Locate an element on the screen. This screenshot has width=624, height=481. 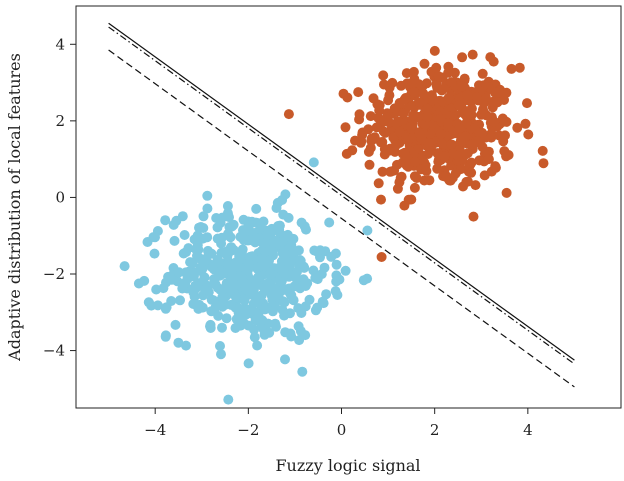
y-tick-label: −2 is located at coordinates (54, 274).